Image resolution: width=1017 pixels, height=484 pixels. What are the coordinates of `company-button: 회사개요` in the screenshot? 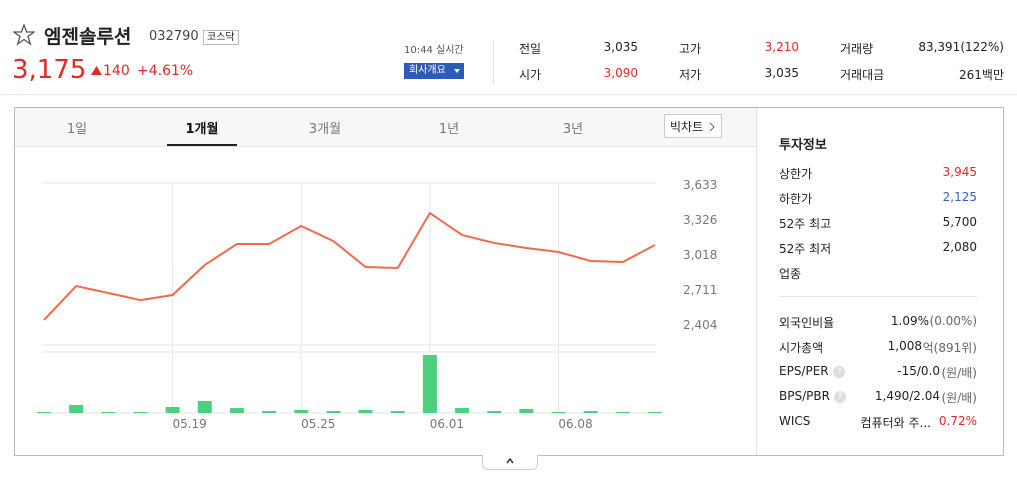 It's located at (434, 71).